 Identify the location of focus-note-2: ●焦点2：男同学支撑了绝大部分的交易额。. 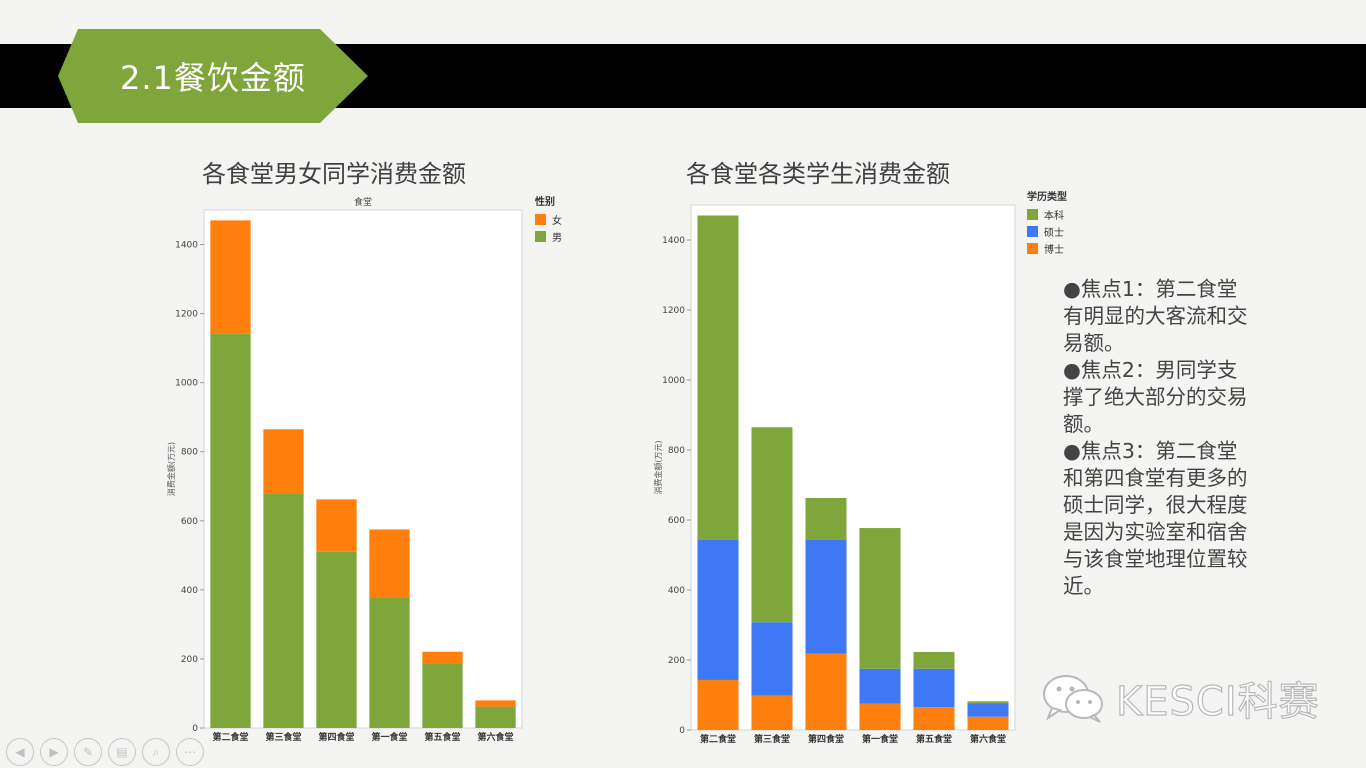
(1155, 397).